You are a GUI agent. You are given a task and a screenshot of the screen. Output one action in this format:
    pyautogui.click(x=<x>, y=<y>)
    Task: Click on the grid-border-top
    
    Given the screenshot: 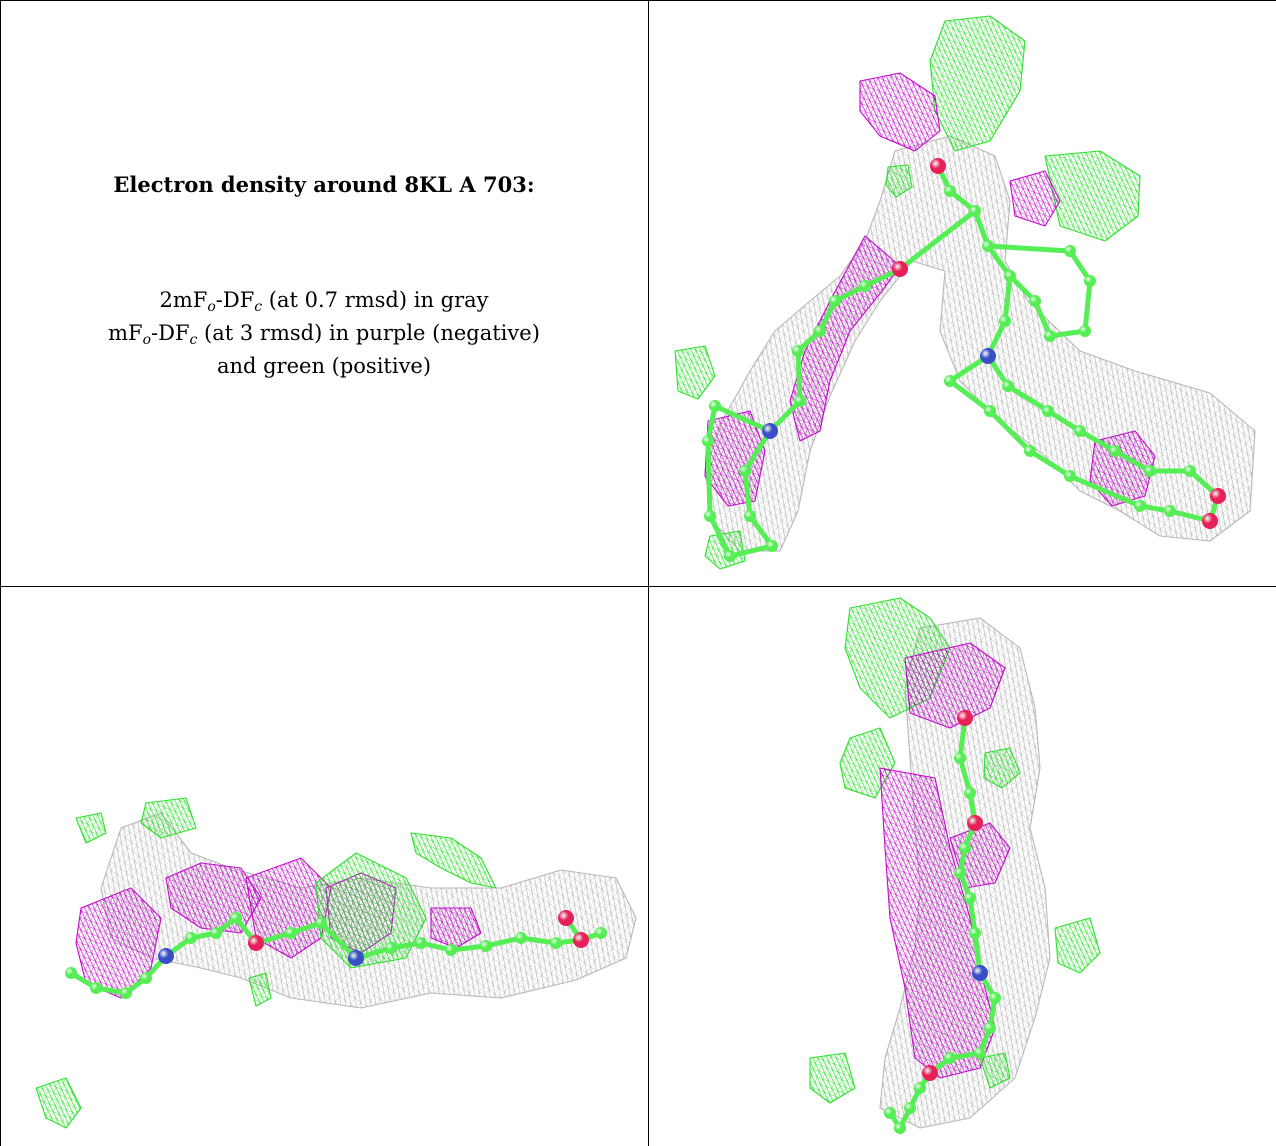 What is the action you would take?
    pyautogui.click(x=638, y=0)
    